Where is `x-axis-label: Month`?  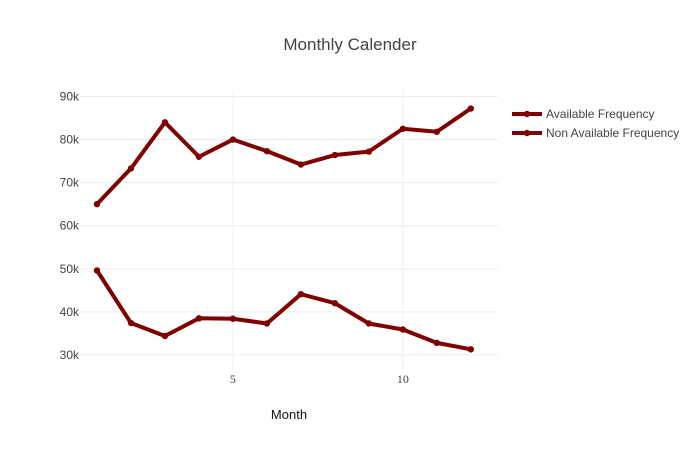 x-axis-label: Month is located at coordinates (289, 414).